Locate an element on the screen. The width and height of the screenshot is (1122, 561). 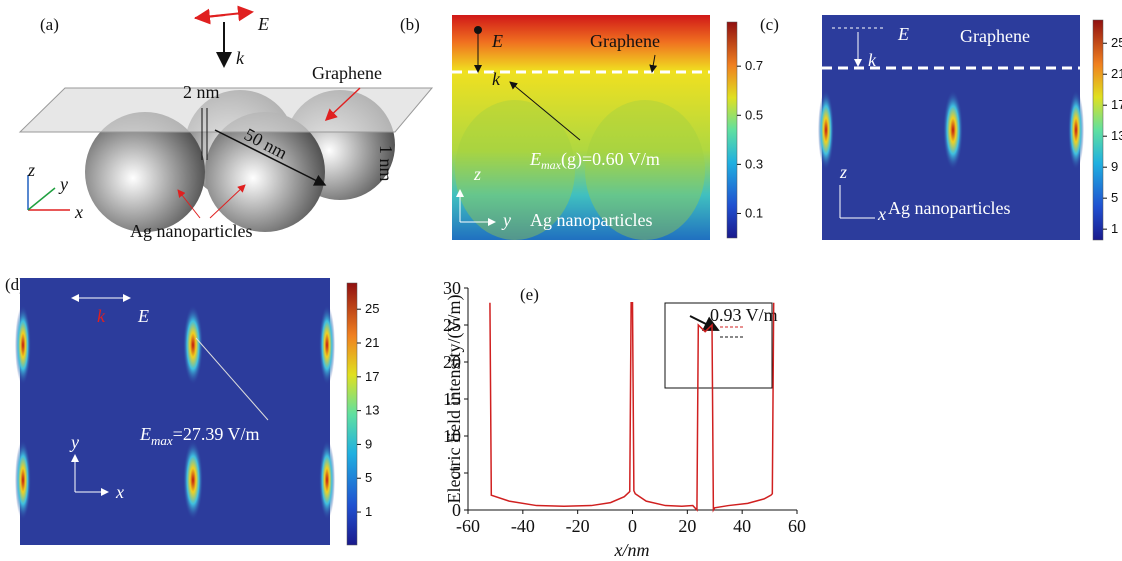
colorbar-tick-label: 0.3 is located at coordinates (754, 163).